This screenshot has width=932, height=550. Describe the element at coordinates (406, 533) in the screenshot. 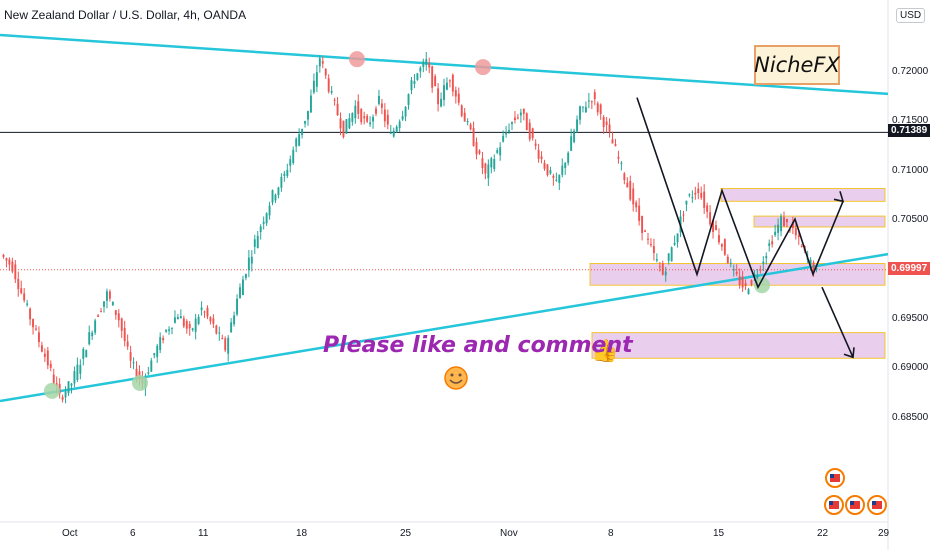

I see `x-tick-label: 25` at that location.